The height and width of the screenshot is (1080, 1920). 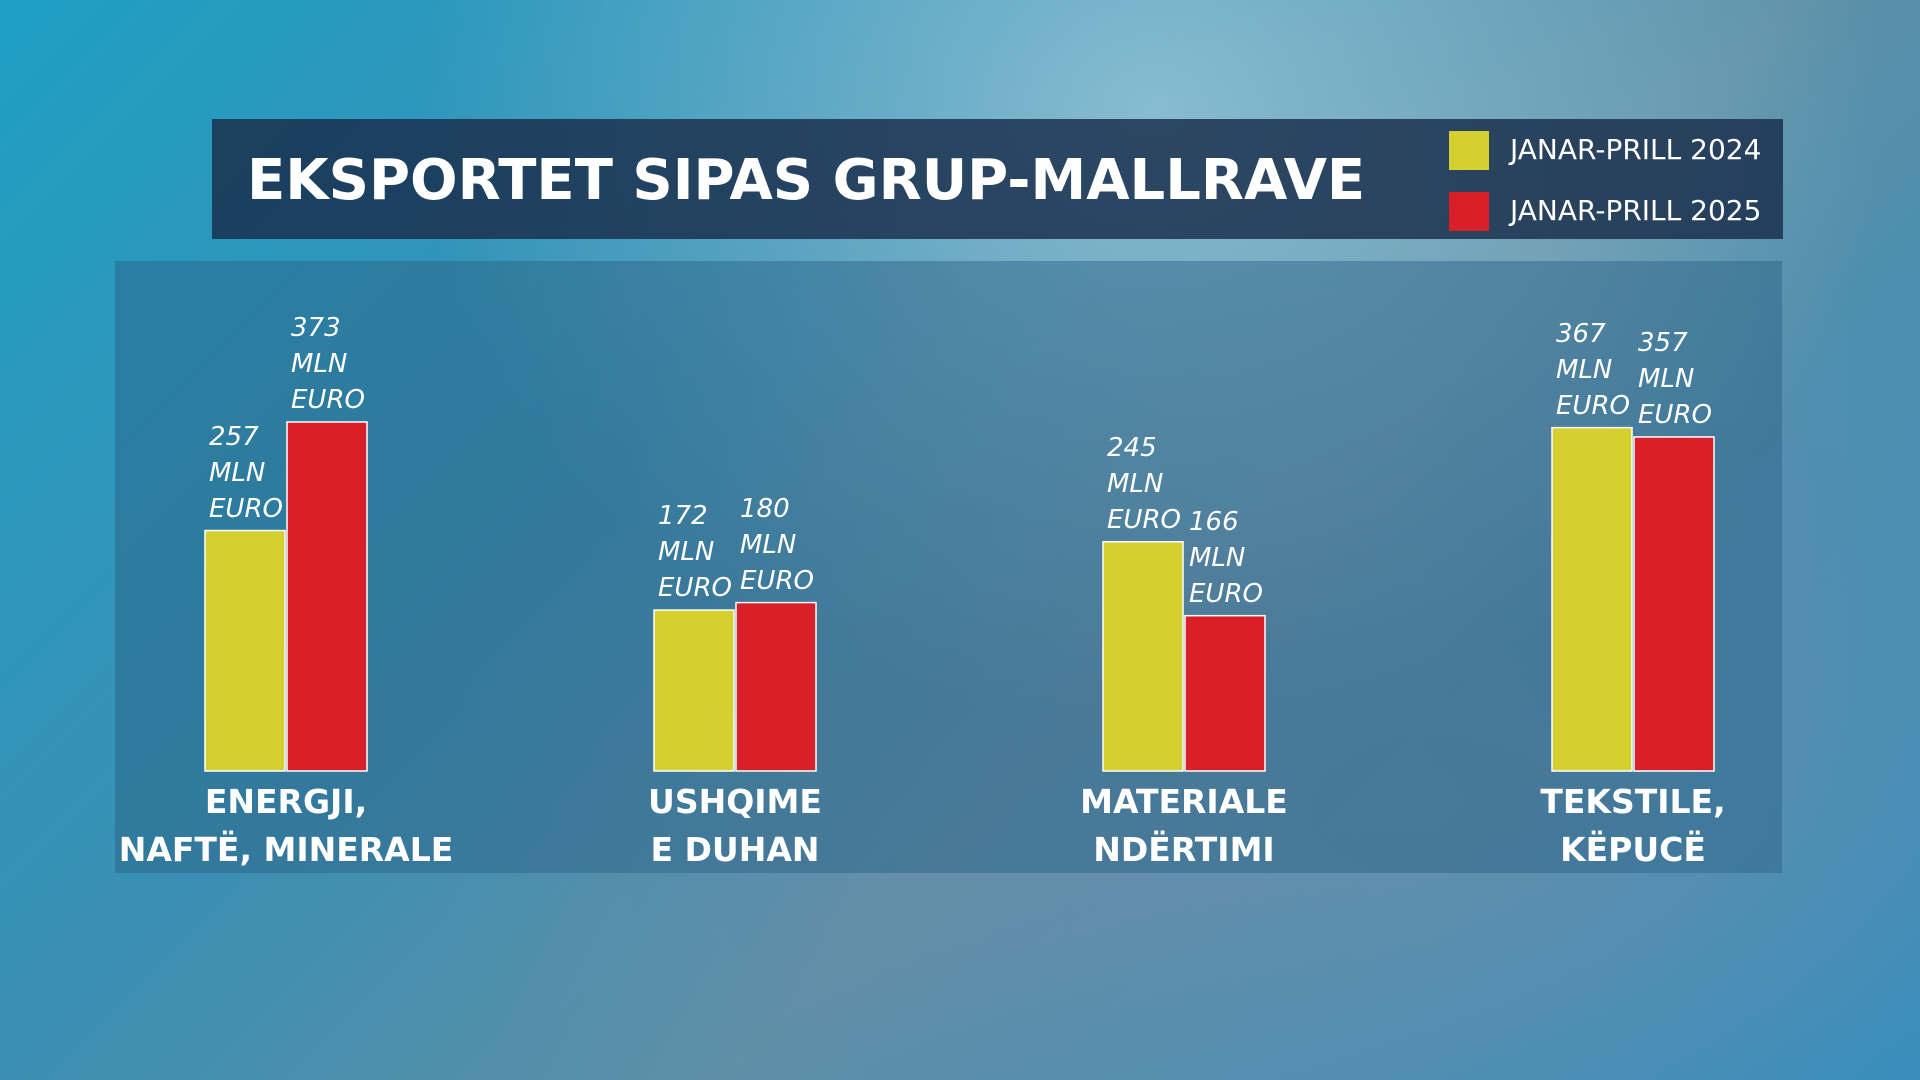 I want to click on category-label: MATERIALE NDËRTIMI, so click(x=1184, y=825).